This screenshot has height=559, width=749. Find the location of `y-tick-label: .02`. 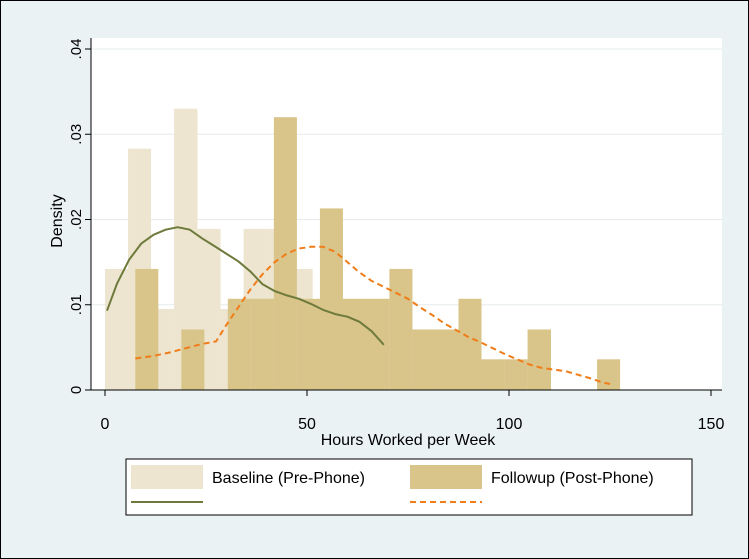

y-tick-label: .02 is located at coordinates (76, 219).